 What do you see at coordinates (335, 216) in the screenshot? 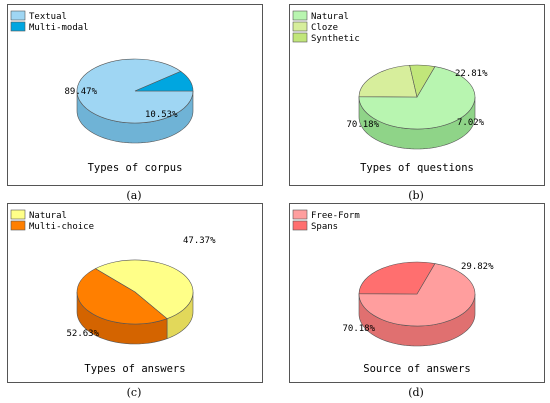
I see `legend-label-1: Free-Form` at bounding box center [335, 216].